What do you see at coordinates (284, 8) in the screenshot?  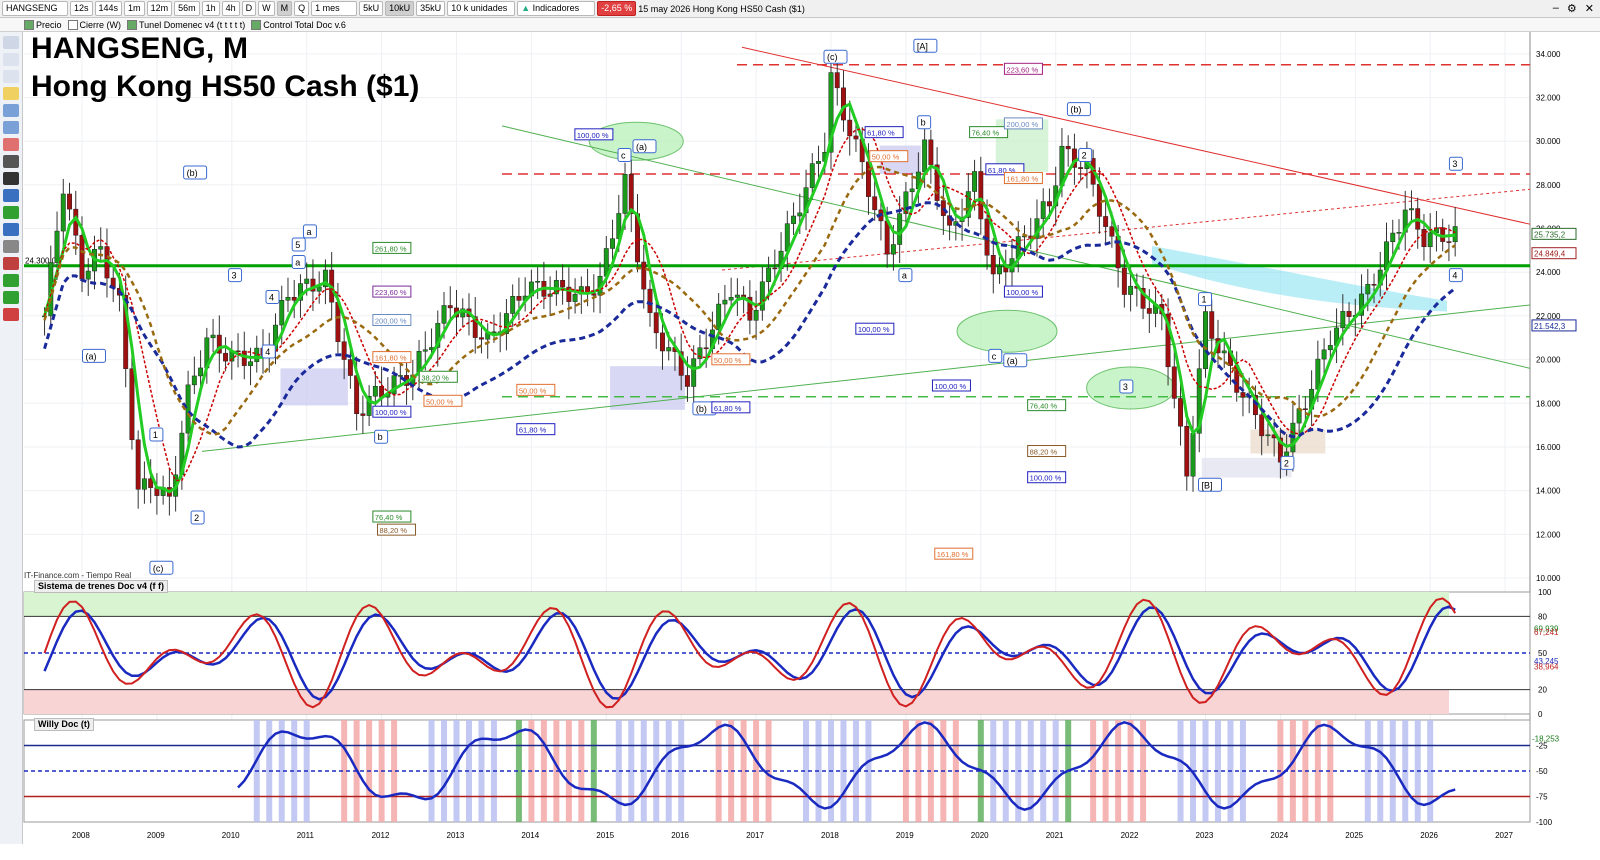 I see `timeframe-m: M` at bounding box center [284, 8].